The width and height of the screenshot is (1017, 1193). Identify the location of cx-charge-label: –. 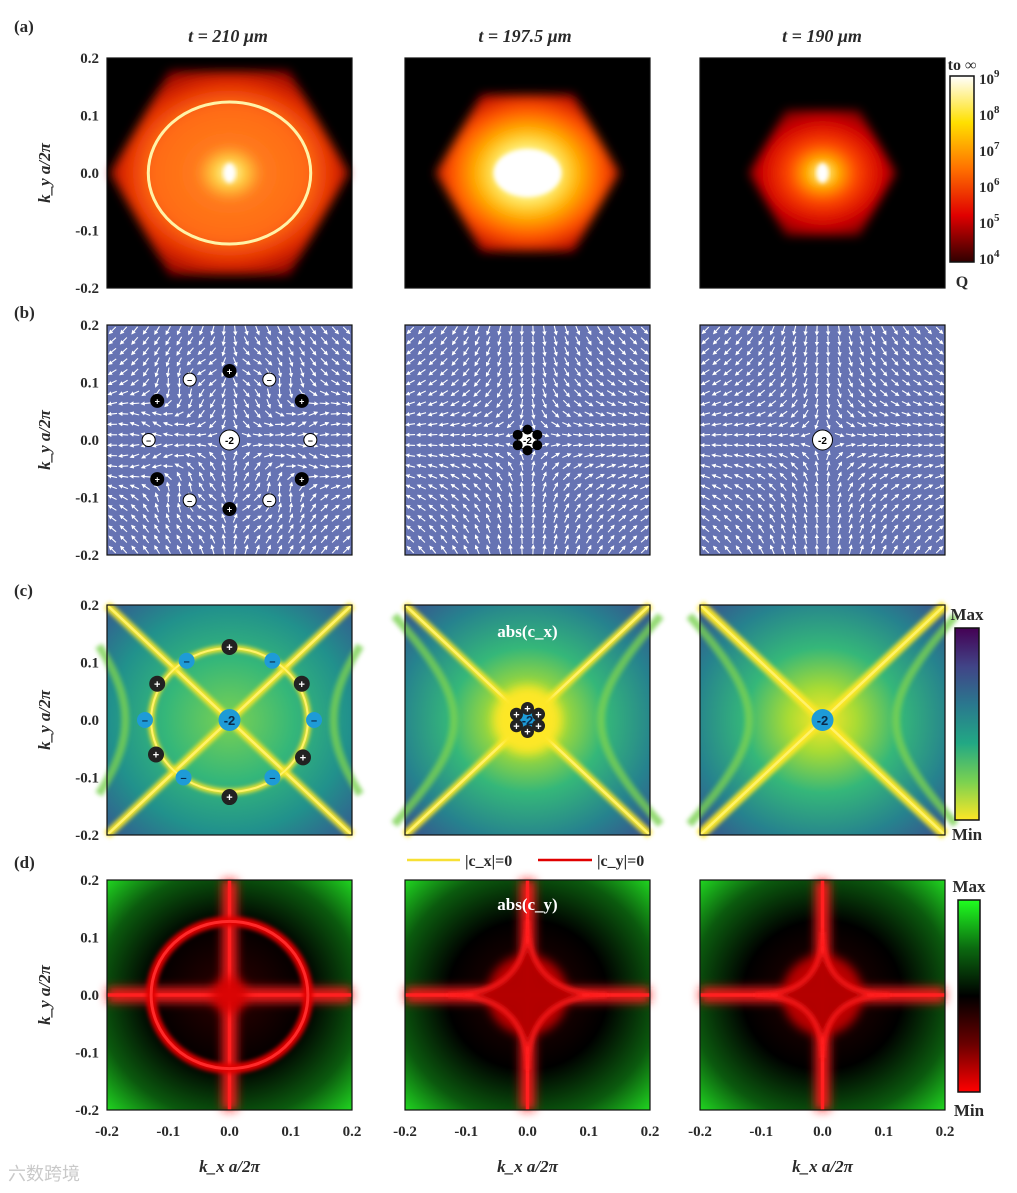
(184, 779).